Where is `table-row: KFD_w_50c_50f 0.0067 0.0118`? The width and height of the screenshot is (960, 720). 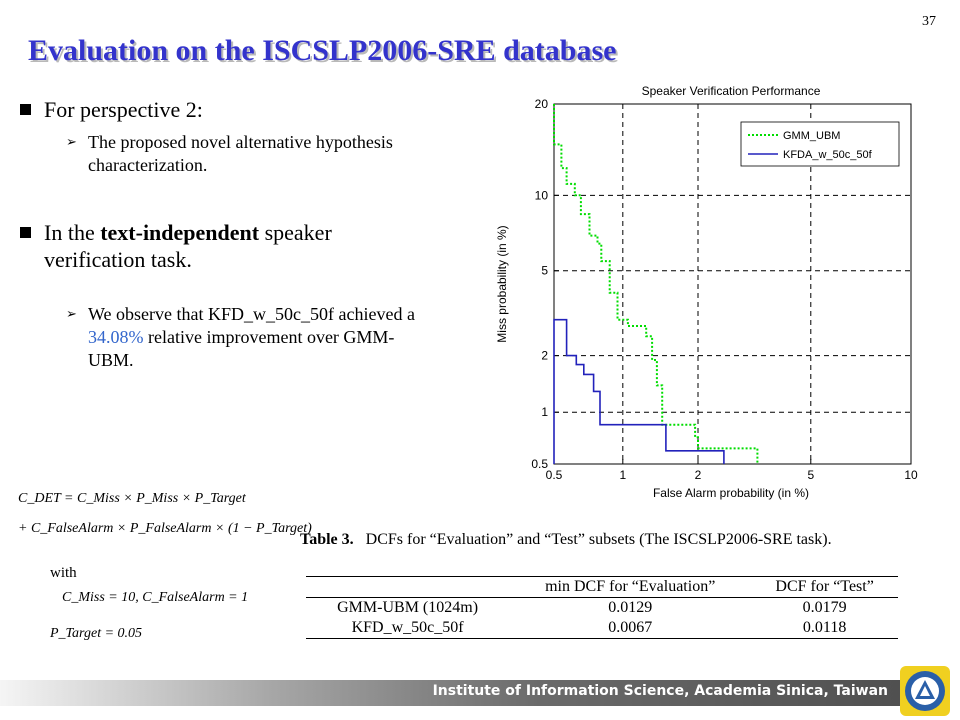
table-row: KFD_w_50c_50f 0.0067 0.0118 is located at coordinates (602, 628).